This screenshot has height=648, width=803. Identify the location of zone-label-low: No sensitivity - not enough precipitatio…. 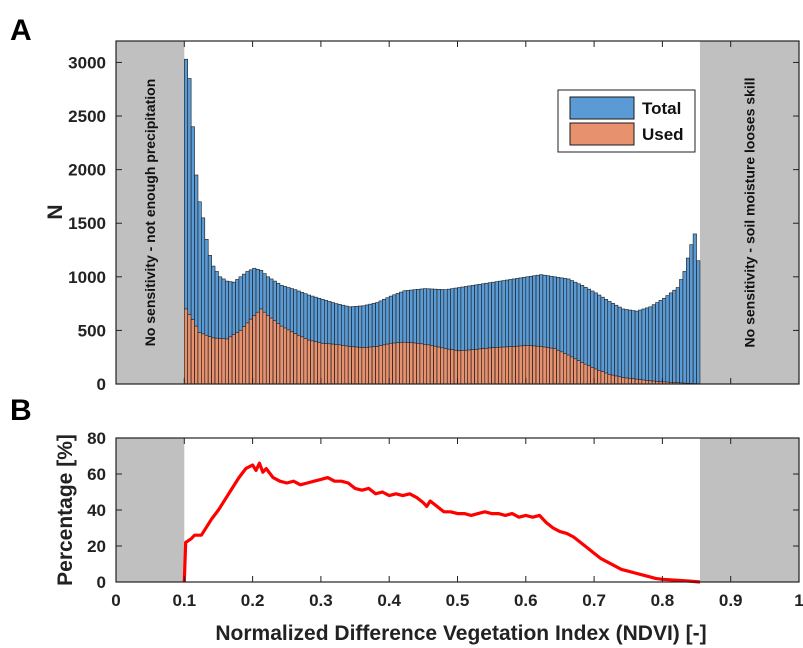
(150, 213).